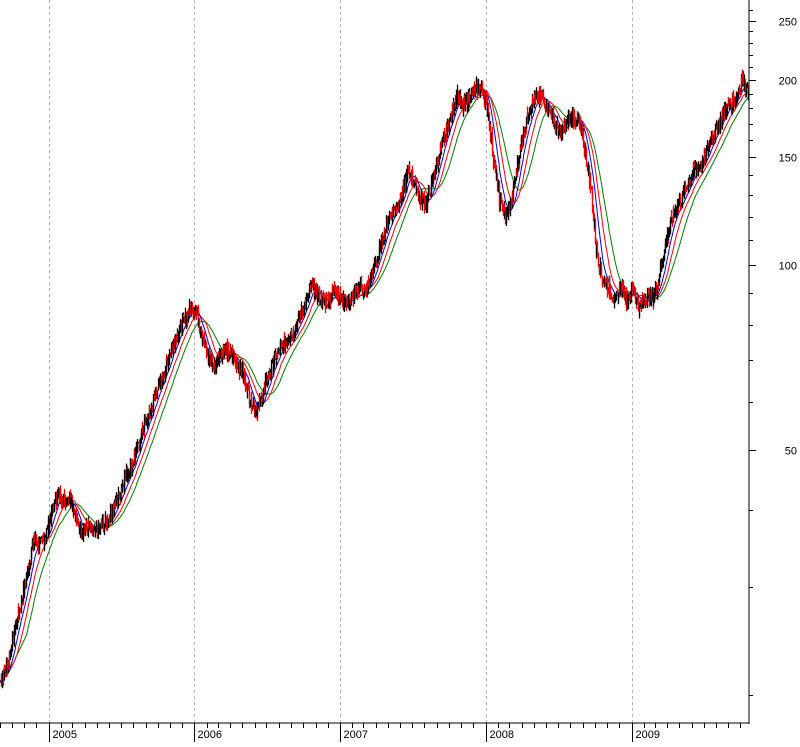 The image size is (800, 747). What do you see at coordinates (210, 735) in the screenshot?
I see `x-tick-label: 2006` at bounding box center [210, 735].